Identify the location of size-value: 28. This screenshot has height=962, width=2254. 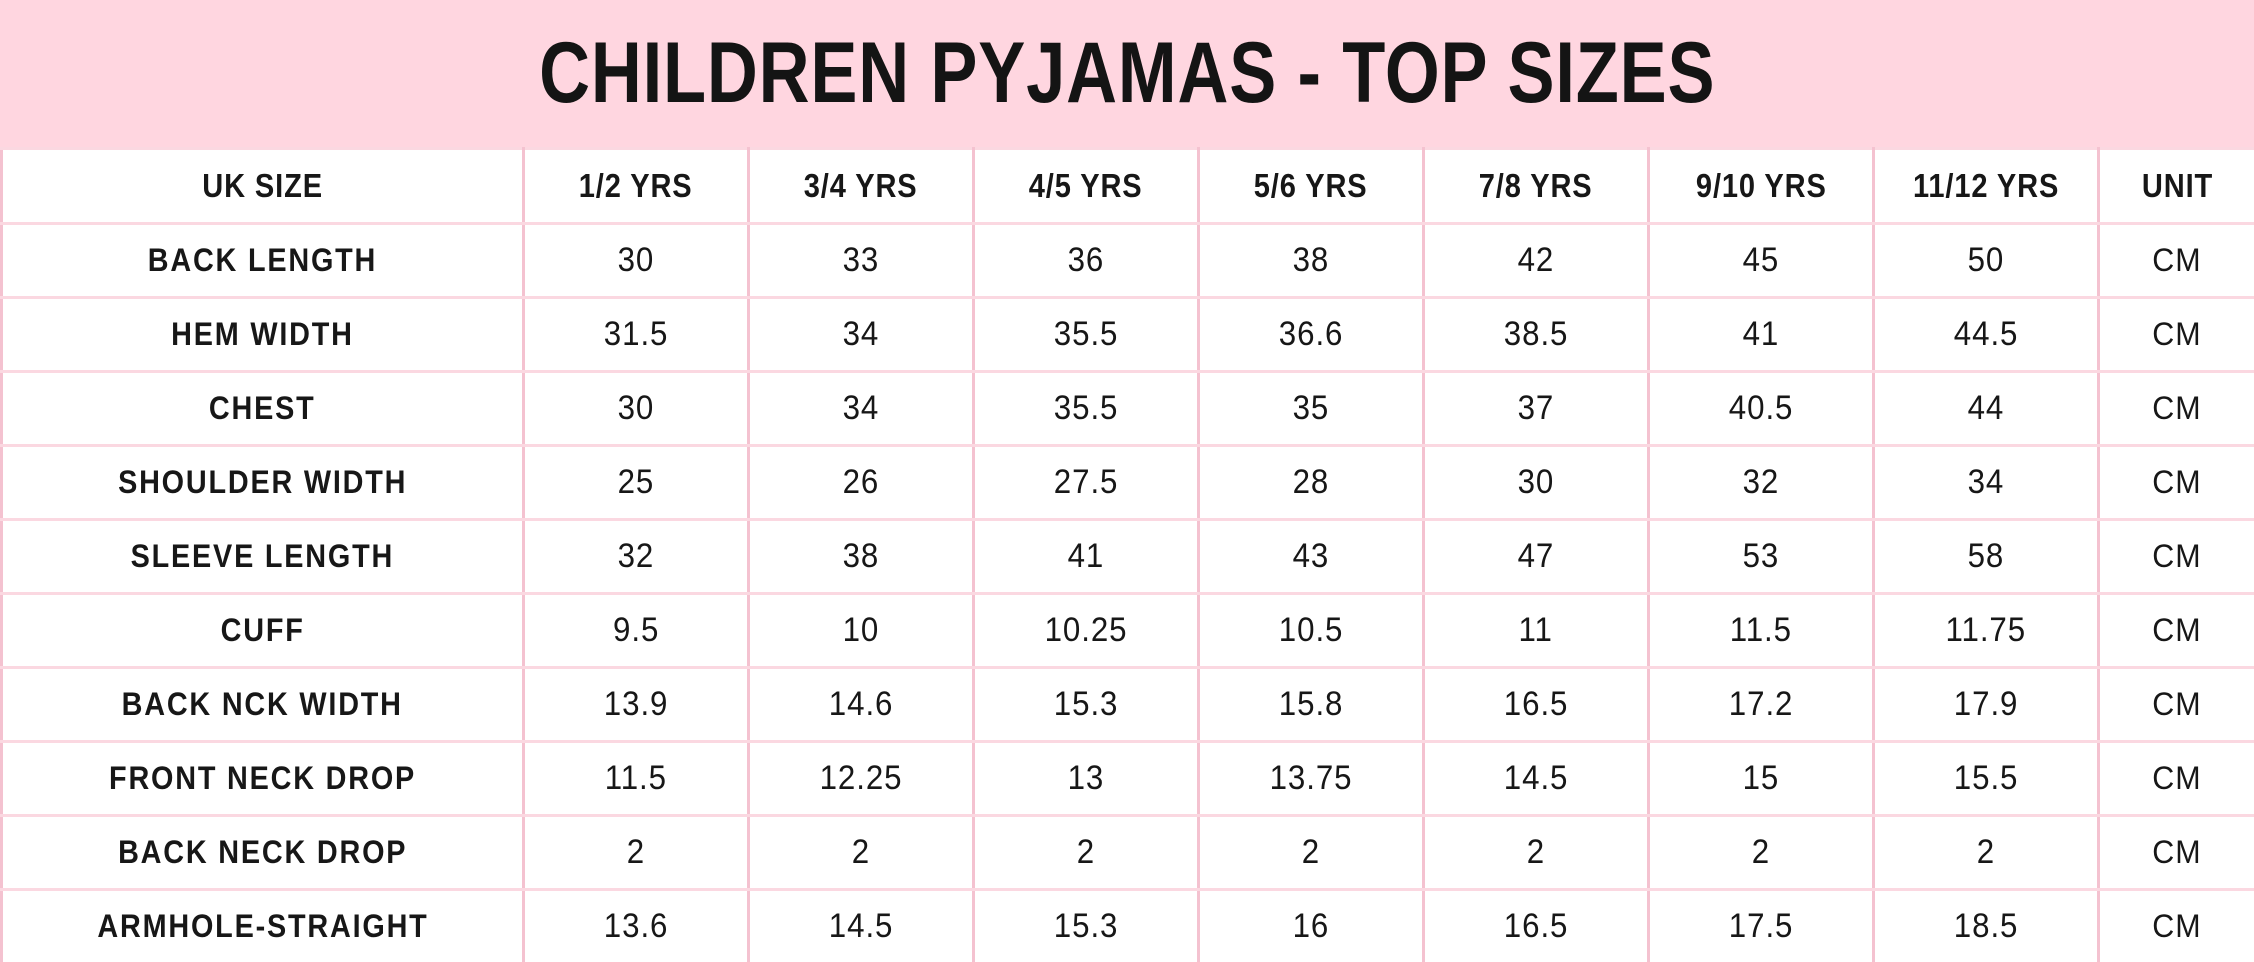
(1311, 482).